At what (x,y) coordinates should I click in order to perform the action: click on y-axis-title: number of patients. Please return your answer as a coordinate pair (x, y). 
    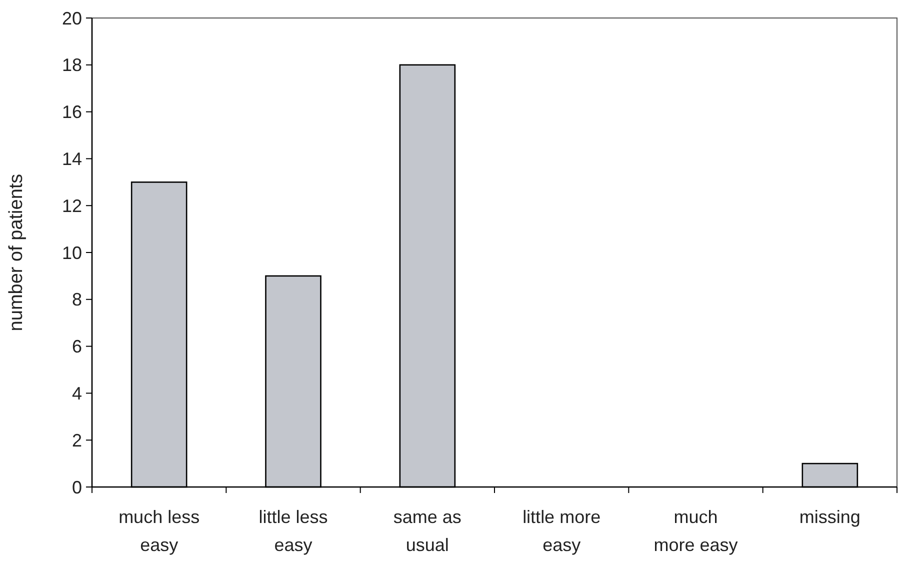
    Looking at the image, I should click on (16, 253).